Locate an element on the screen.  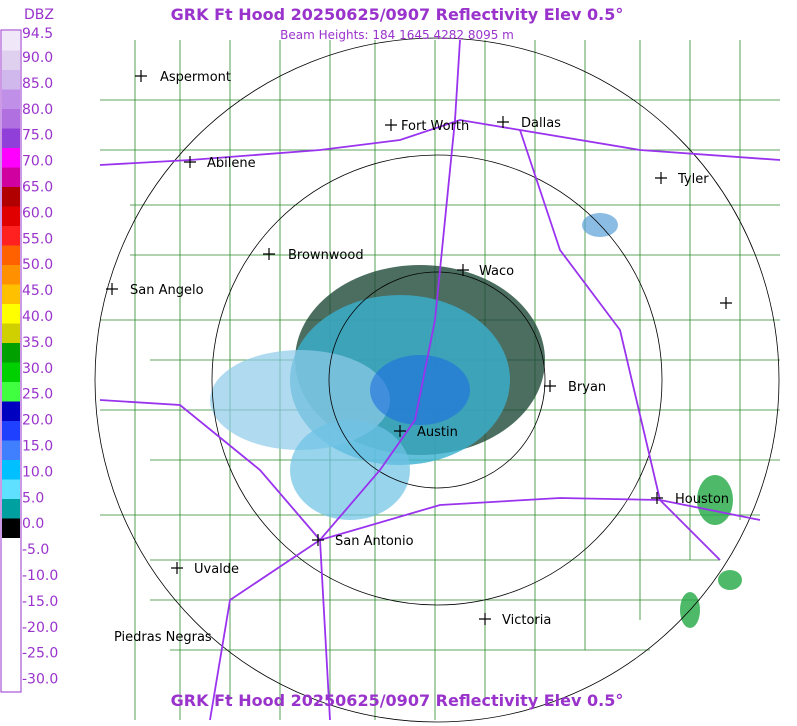
city-label: Piedras Negras is located at coordinates (163, 637).